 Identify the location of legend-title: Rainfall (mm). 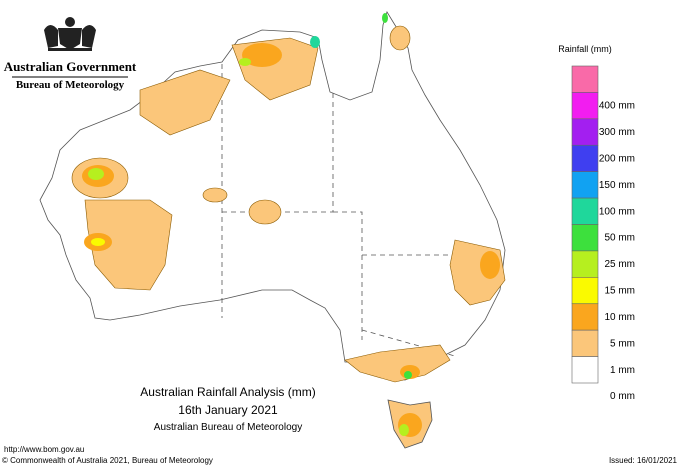
(585, 49).